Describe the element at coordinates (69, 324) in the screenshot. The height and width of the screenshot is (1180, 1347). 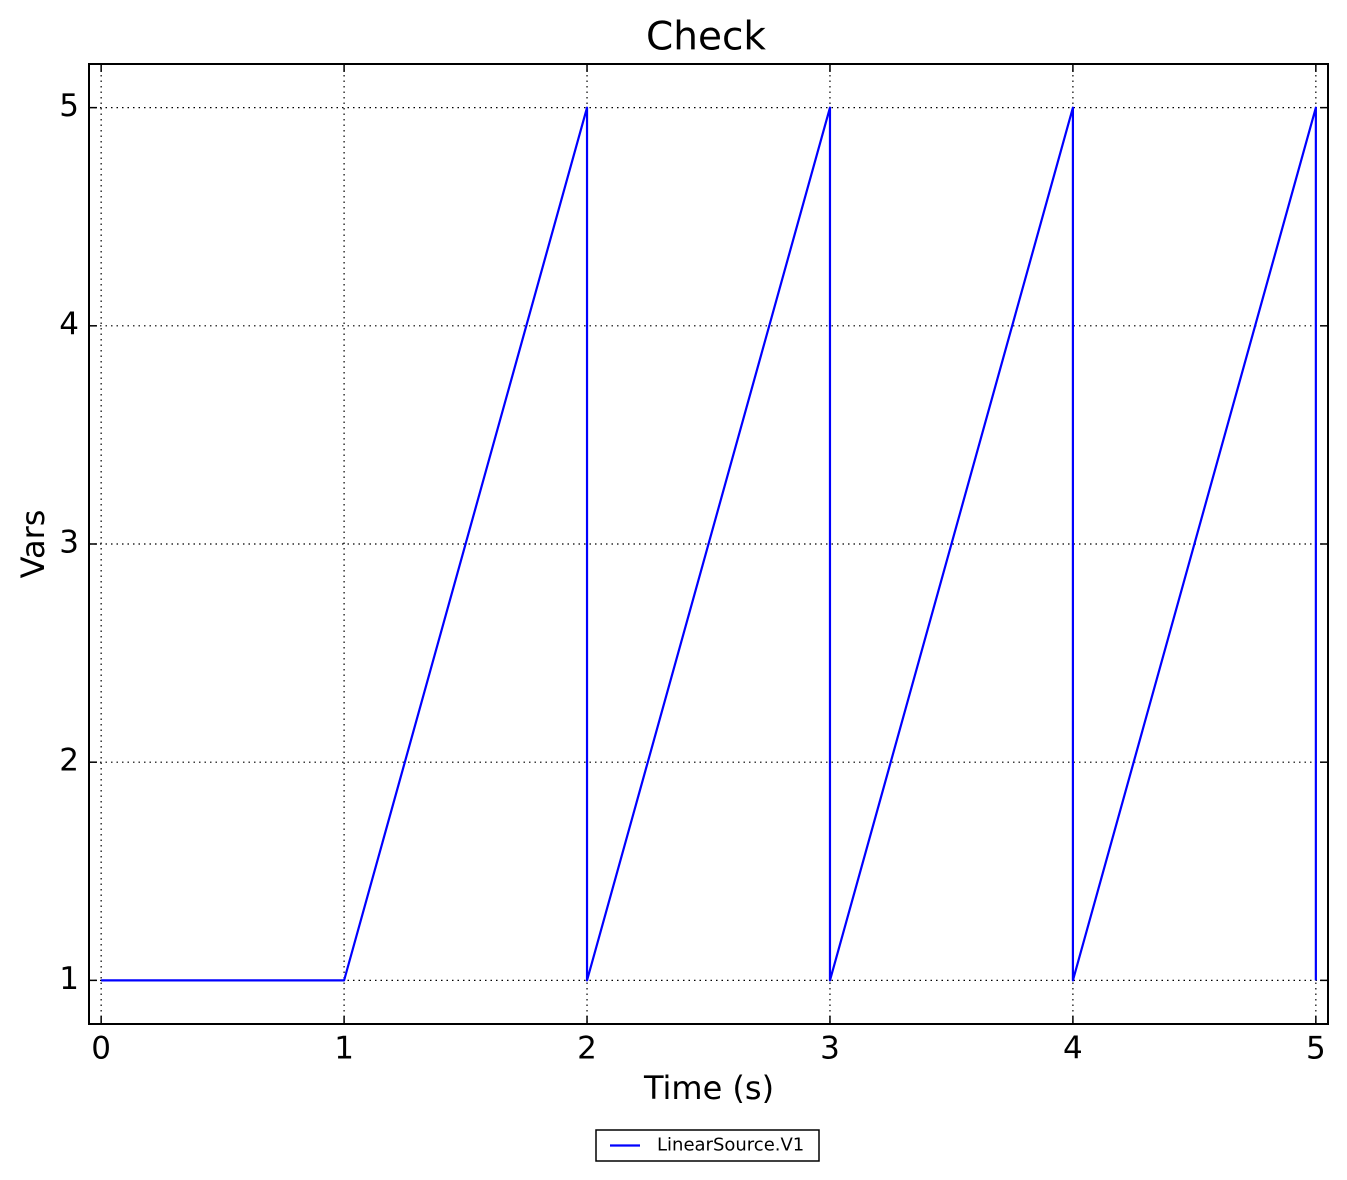
I see `y-tick-label: 4` at that location.